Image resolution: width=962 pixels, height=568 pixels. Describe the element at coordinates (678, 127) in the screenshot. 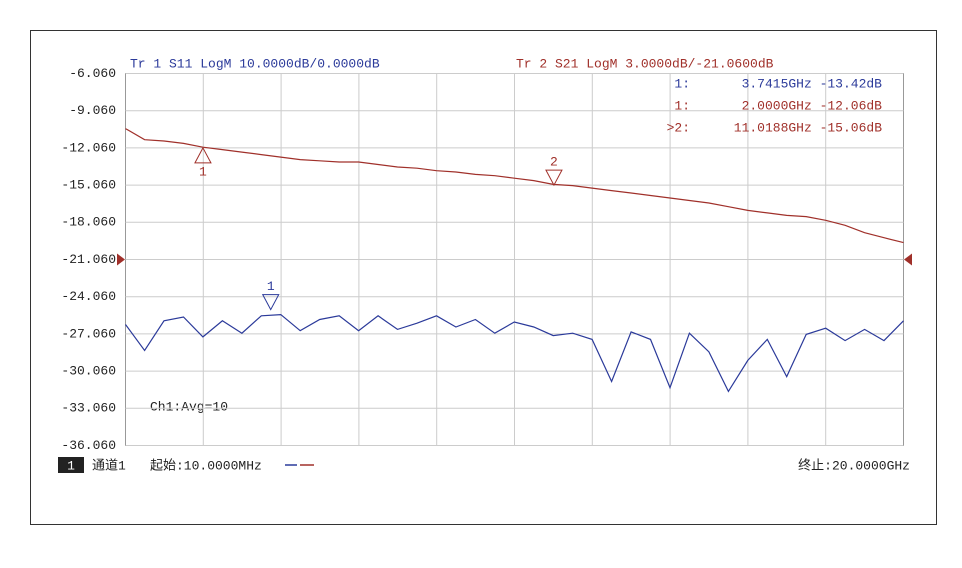

I see `readout-prefix: >2:` at that location.